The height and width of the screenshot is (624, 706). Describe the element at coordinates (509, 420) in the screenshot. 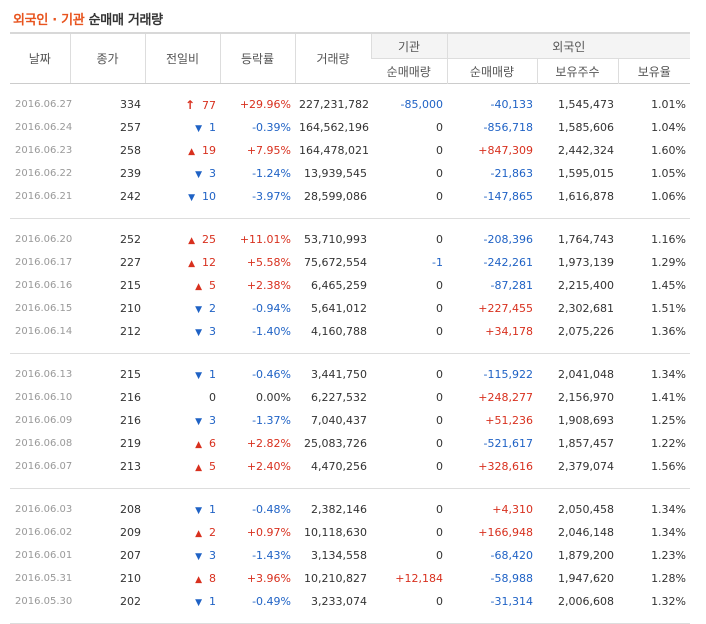

I see `row-foreign-net: +51,236` at that location.